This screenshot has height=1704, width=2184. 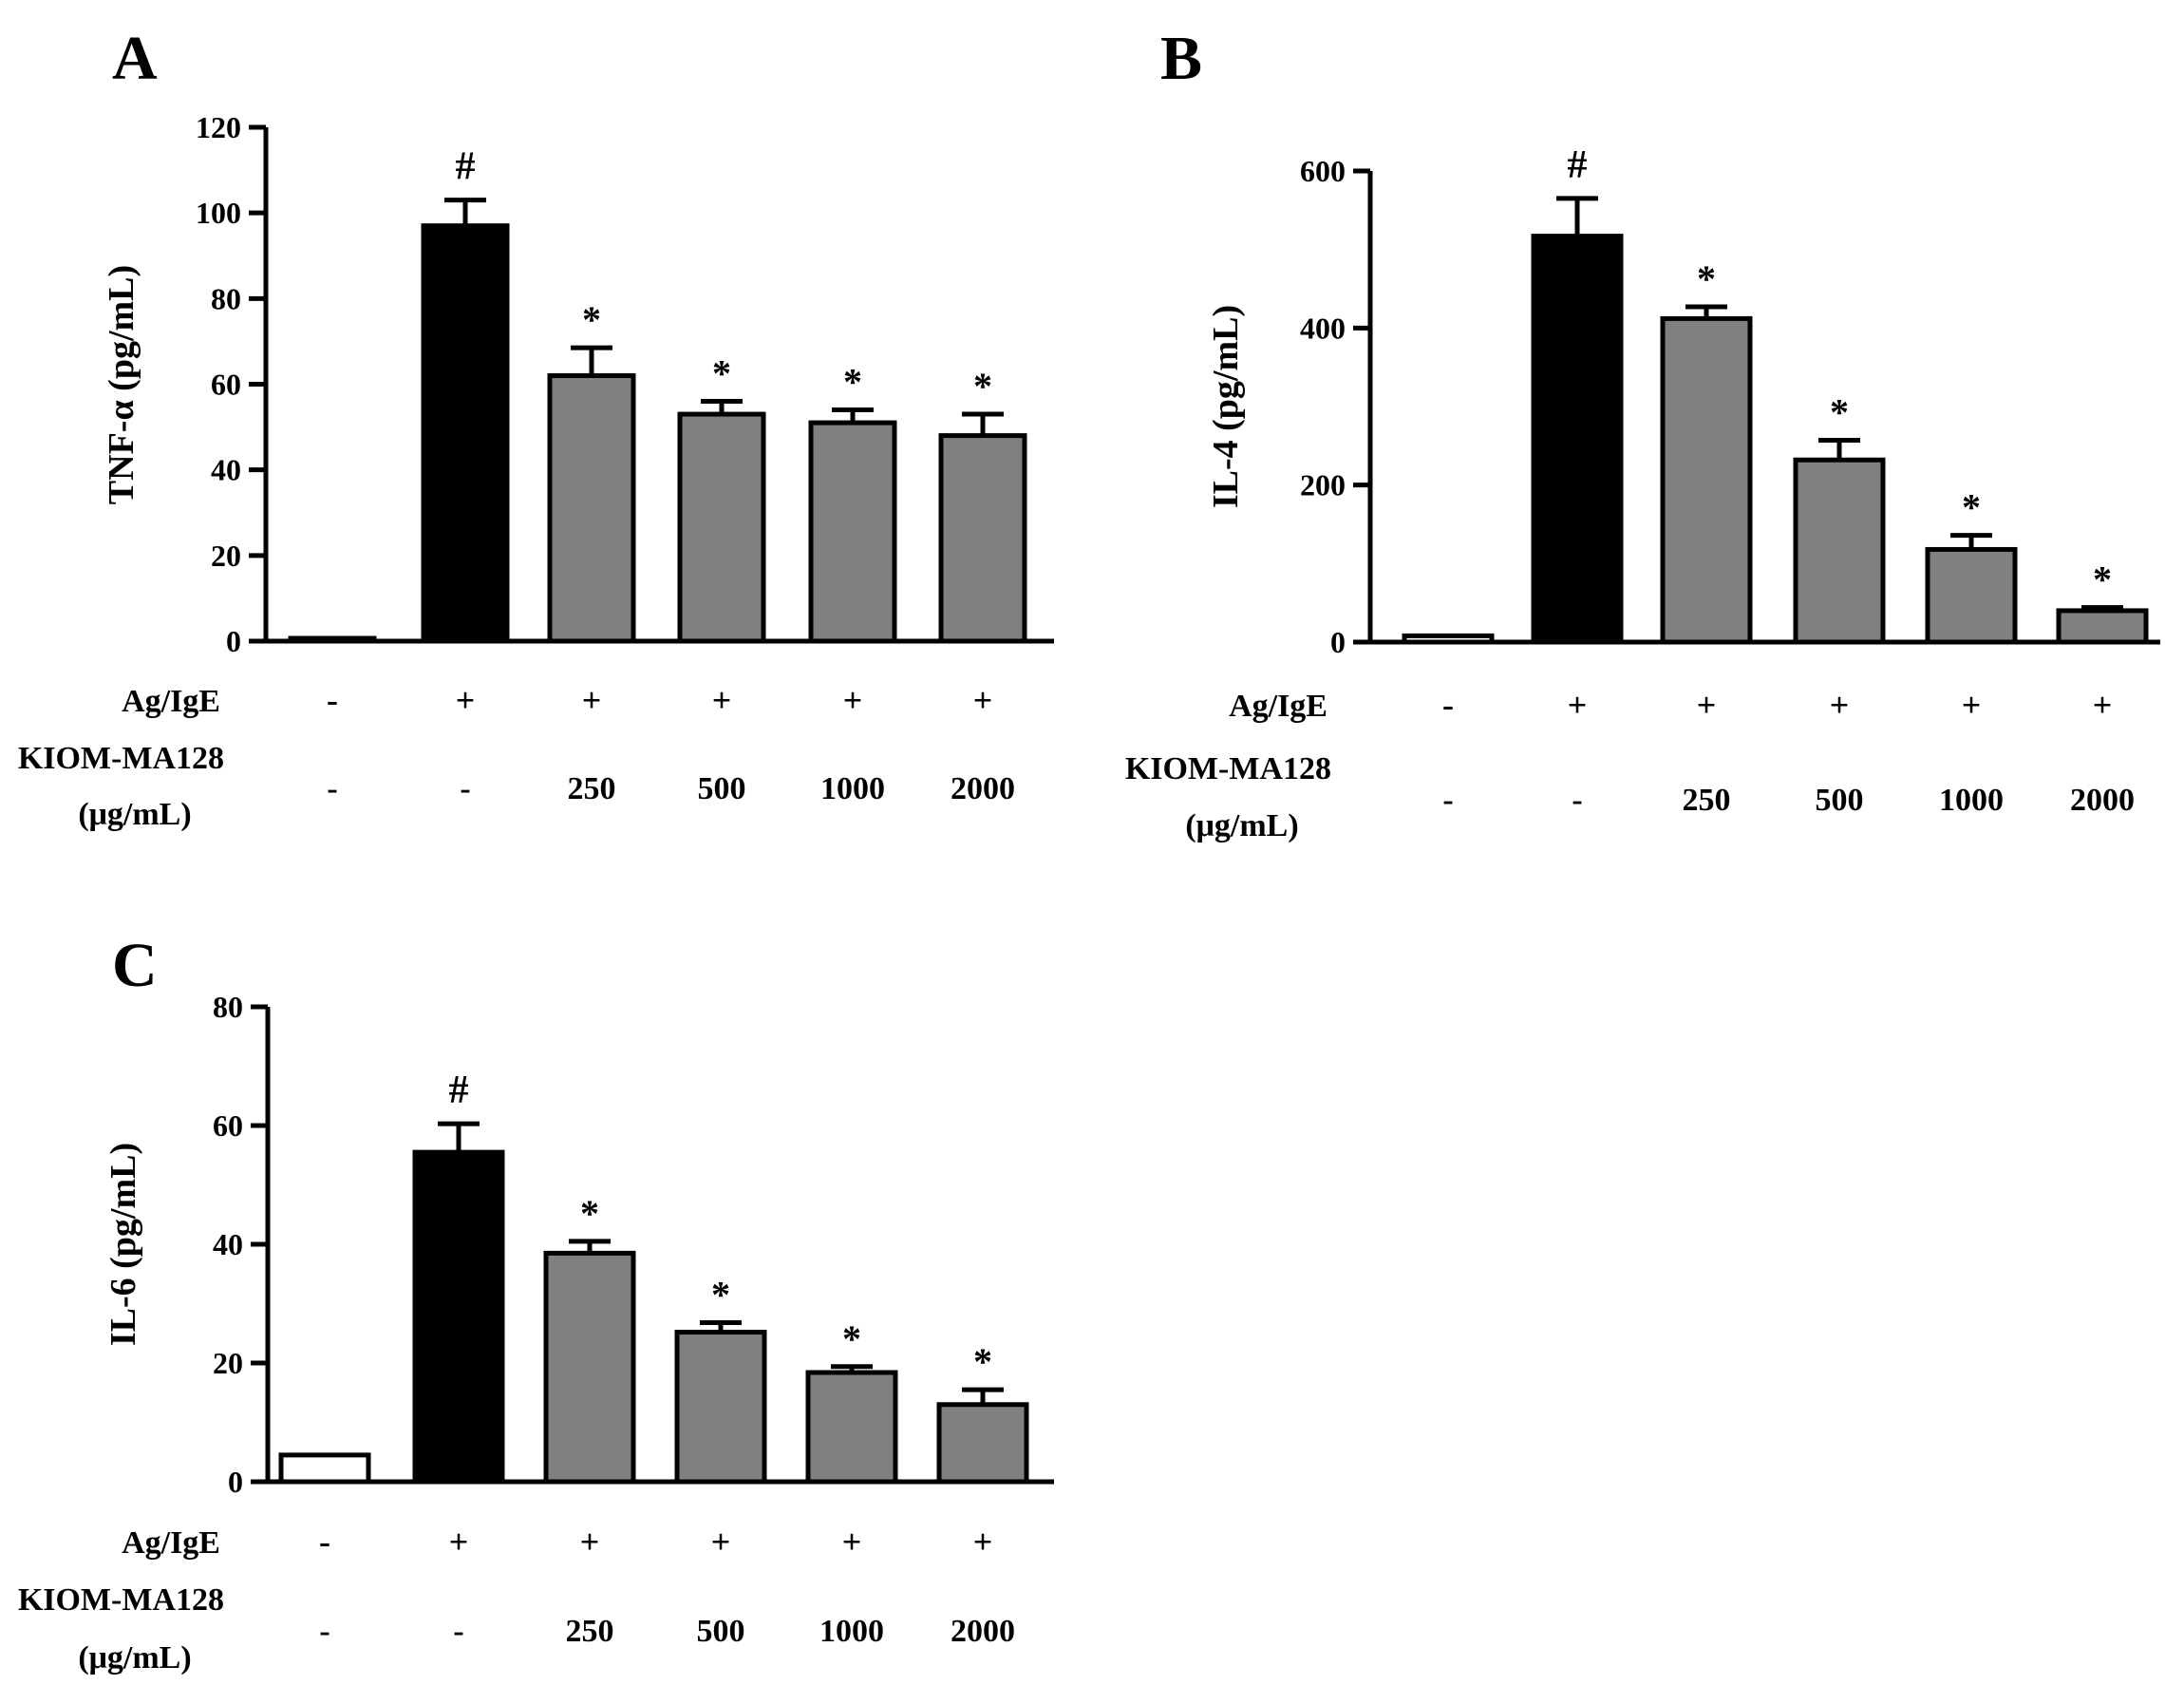 I want to click on dose-value-b: 1000, so click(x=1972, y=801).